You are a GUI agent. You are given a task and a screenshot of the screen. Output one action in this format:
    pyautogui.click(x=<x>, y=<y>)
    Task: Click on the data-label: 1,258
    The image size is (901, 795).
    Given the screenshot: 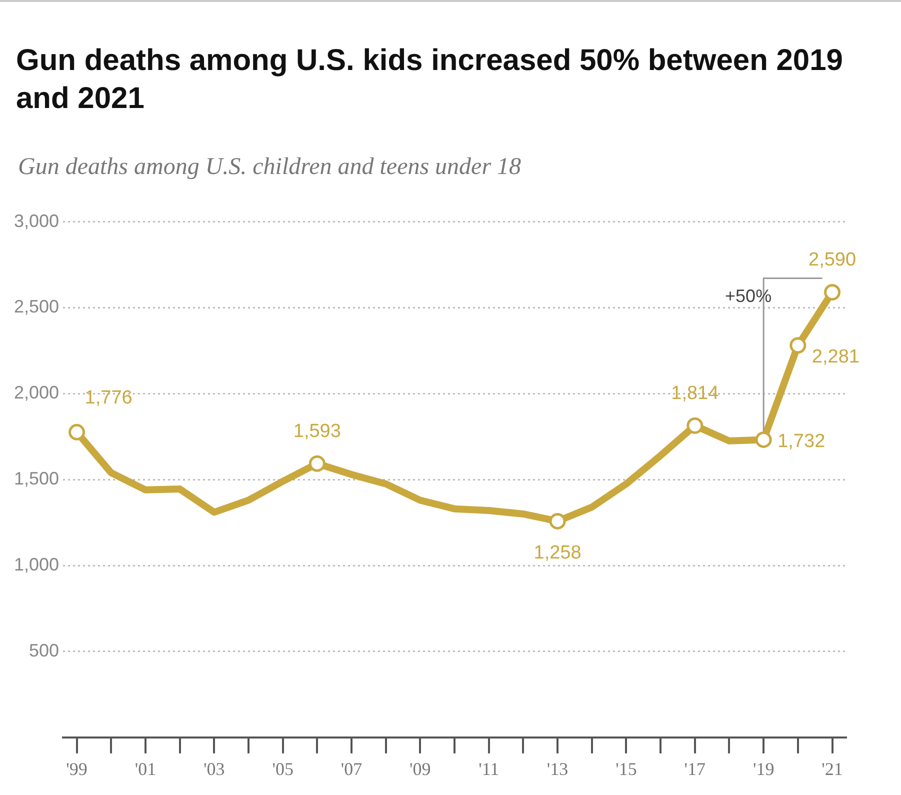 What is the action you would take?
    pyautogui.click(x=558, y=553)
    